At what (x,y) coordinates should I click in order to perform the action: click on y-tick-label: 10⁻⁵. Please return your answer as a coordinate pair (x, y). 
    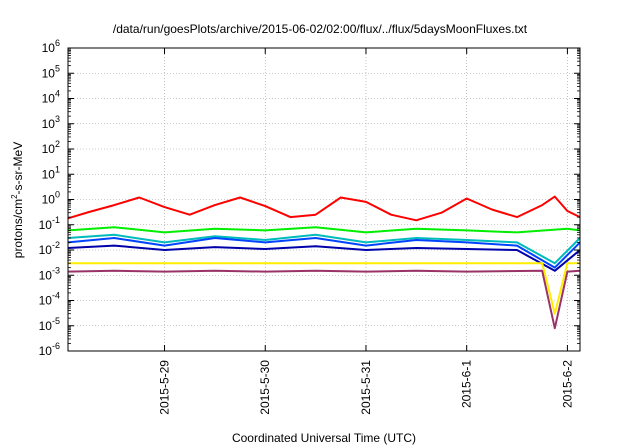
    Looking at the image, I should click on (49, 324).